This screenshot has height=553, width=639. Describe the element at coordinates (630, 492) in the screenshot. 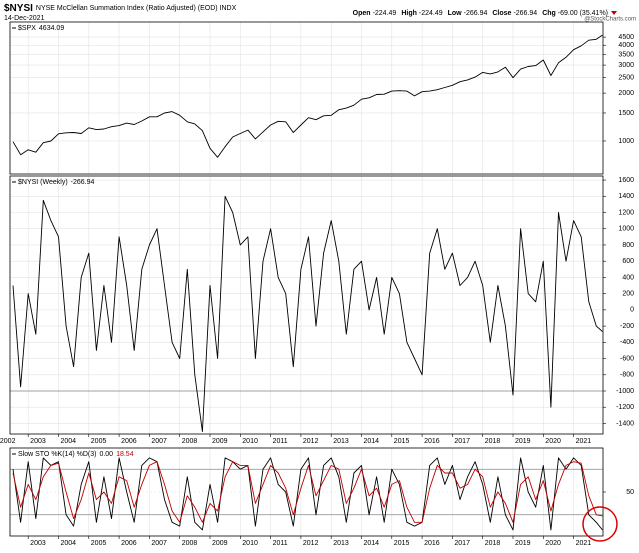

I see `y-tick-label: 50` at that location.